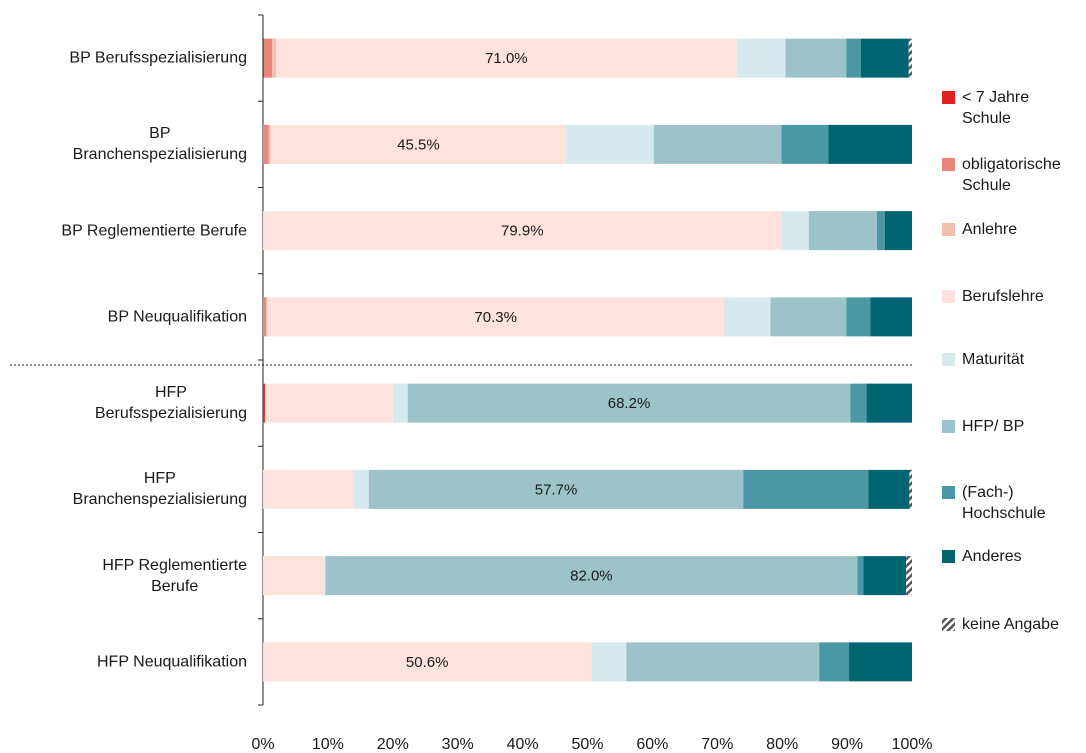 This screenshot has width=1086, height=753. Describe the element at coordinates (177, 317) in the screenshot. I see `y-tick-label: BP Neuqualifikation` at that location.